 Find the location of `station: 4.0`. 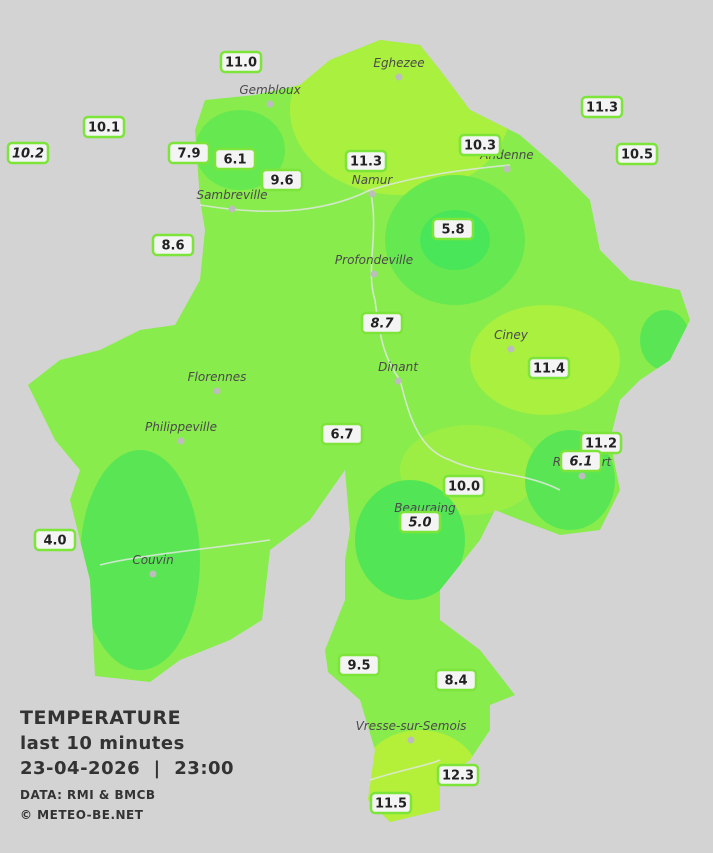

station: 4.0 is located at coordinates (55, 540).